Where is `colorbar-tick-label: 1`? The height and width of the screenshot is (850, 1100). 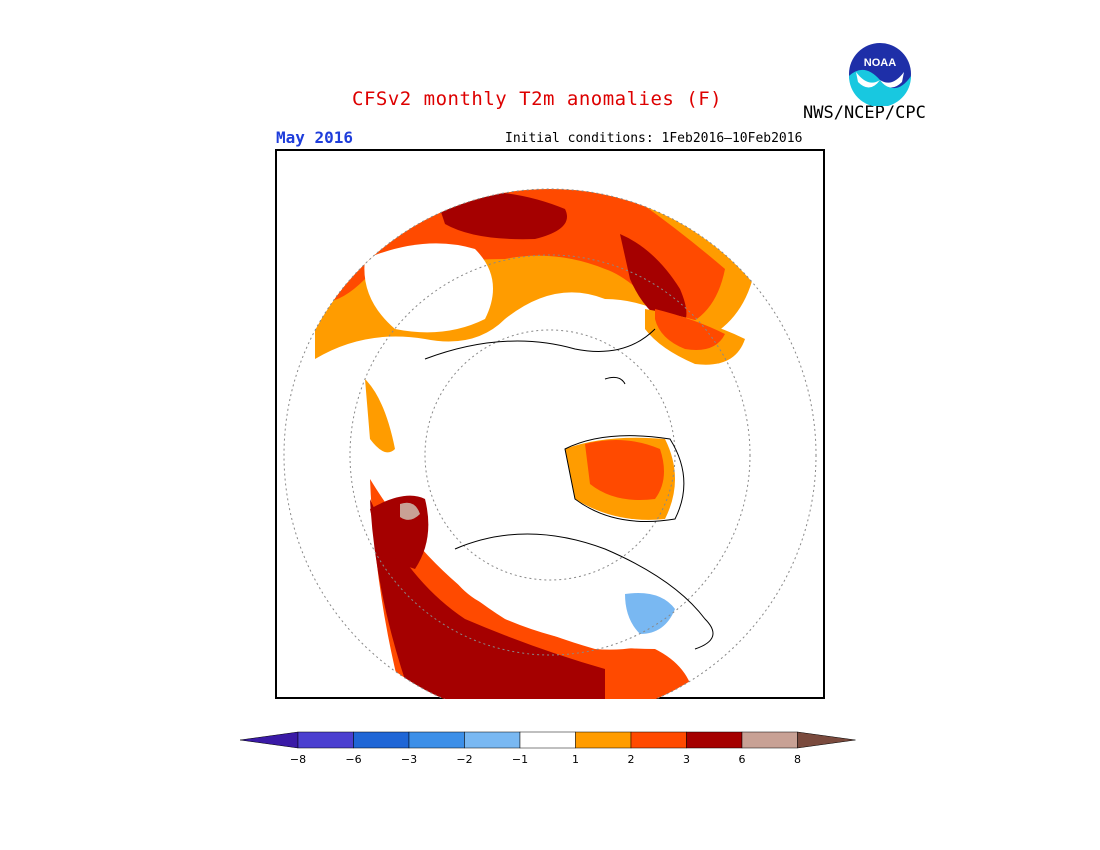
colorbar-tick-label: 1 is located at coordinates (575, 759).